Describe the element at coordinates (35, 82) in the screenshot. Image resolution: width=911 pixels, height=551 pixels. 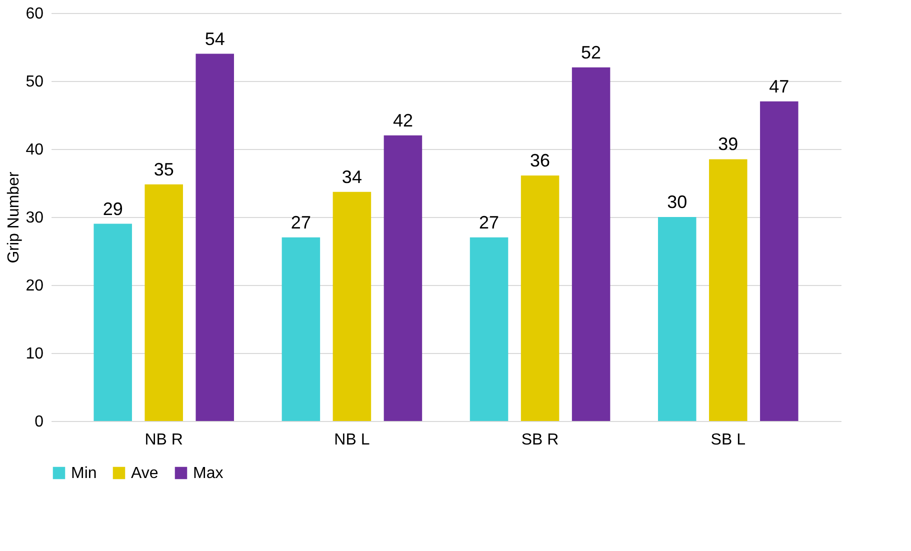
I see `y-tick-label: 50` at that location.